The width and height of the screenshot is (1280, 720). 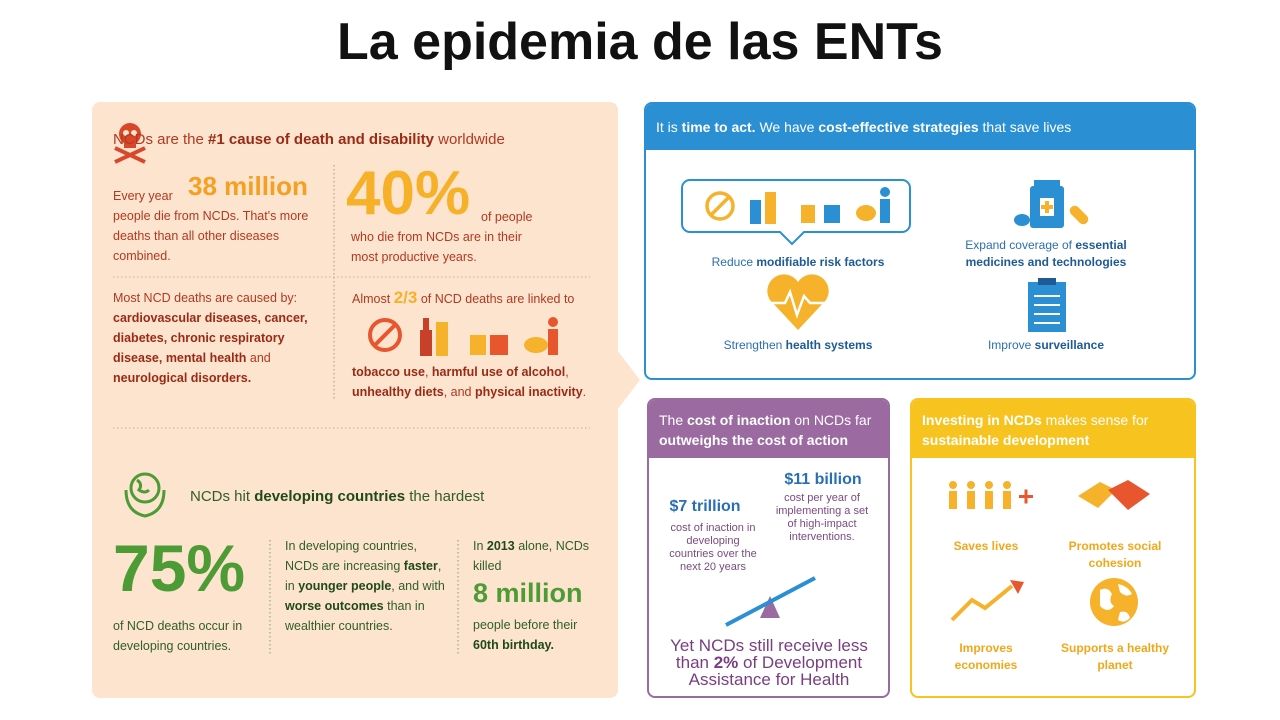 I want to click on text-run: neurological disorders., so click(x=182, y=378).